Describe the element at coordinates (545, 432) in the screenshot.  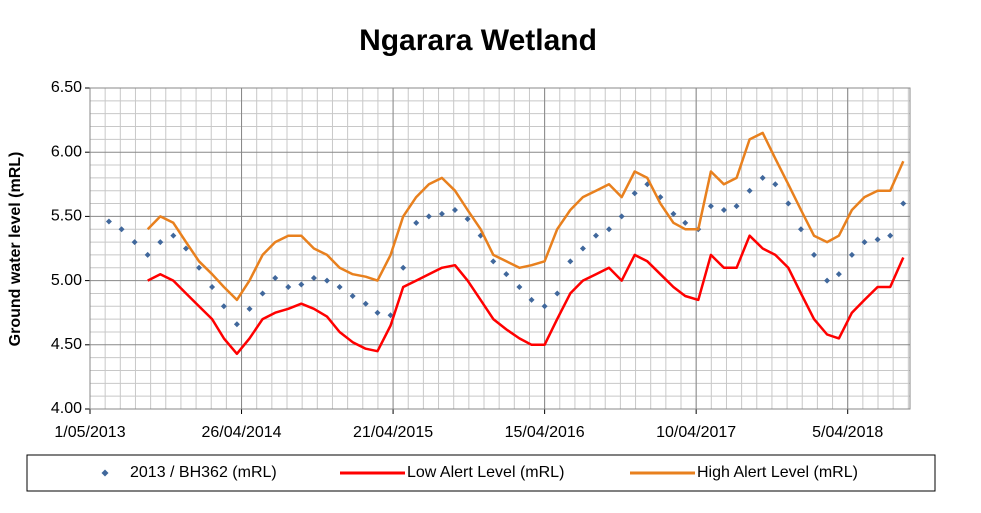
I see `x-tick-label: 15/04/2016` at that location.